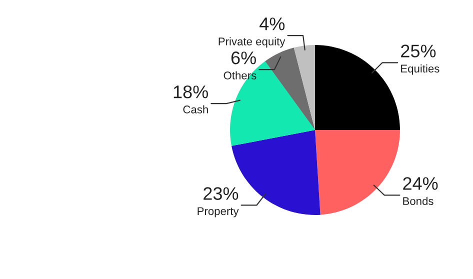  Describe the element at coordinates (420, 69) in the screenshot. I see `slice-label: Equities` at that location.